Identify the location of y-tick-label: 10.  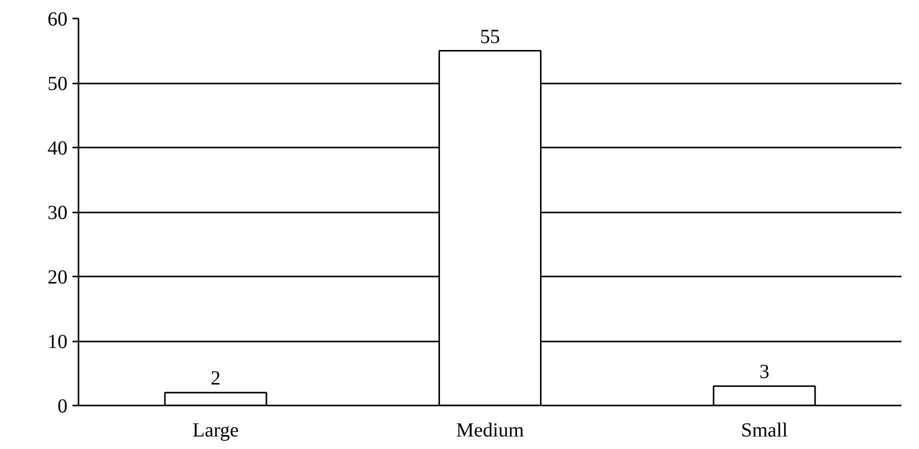
(58, 342).